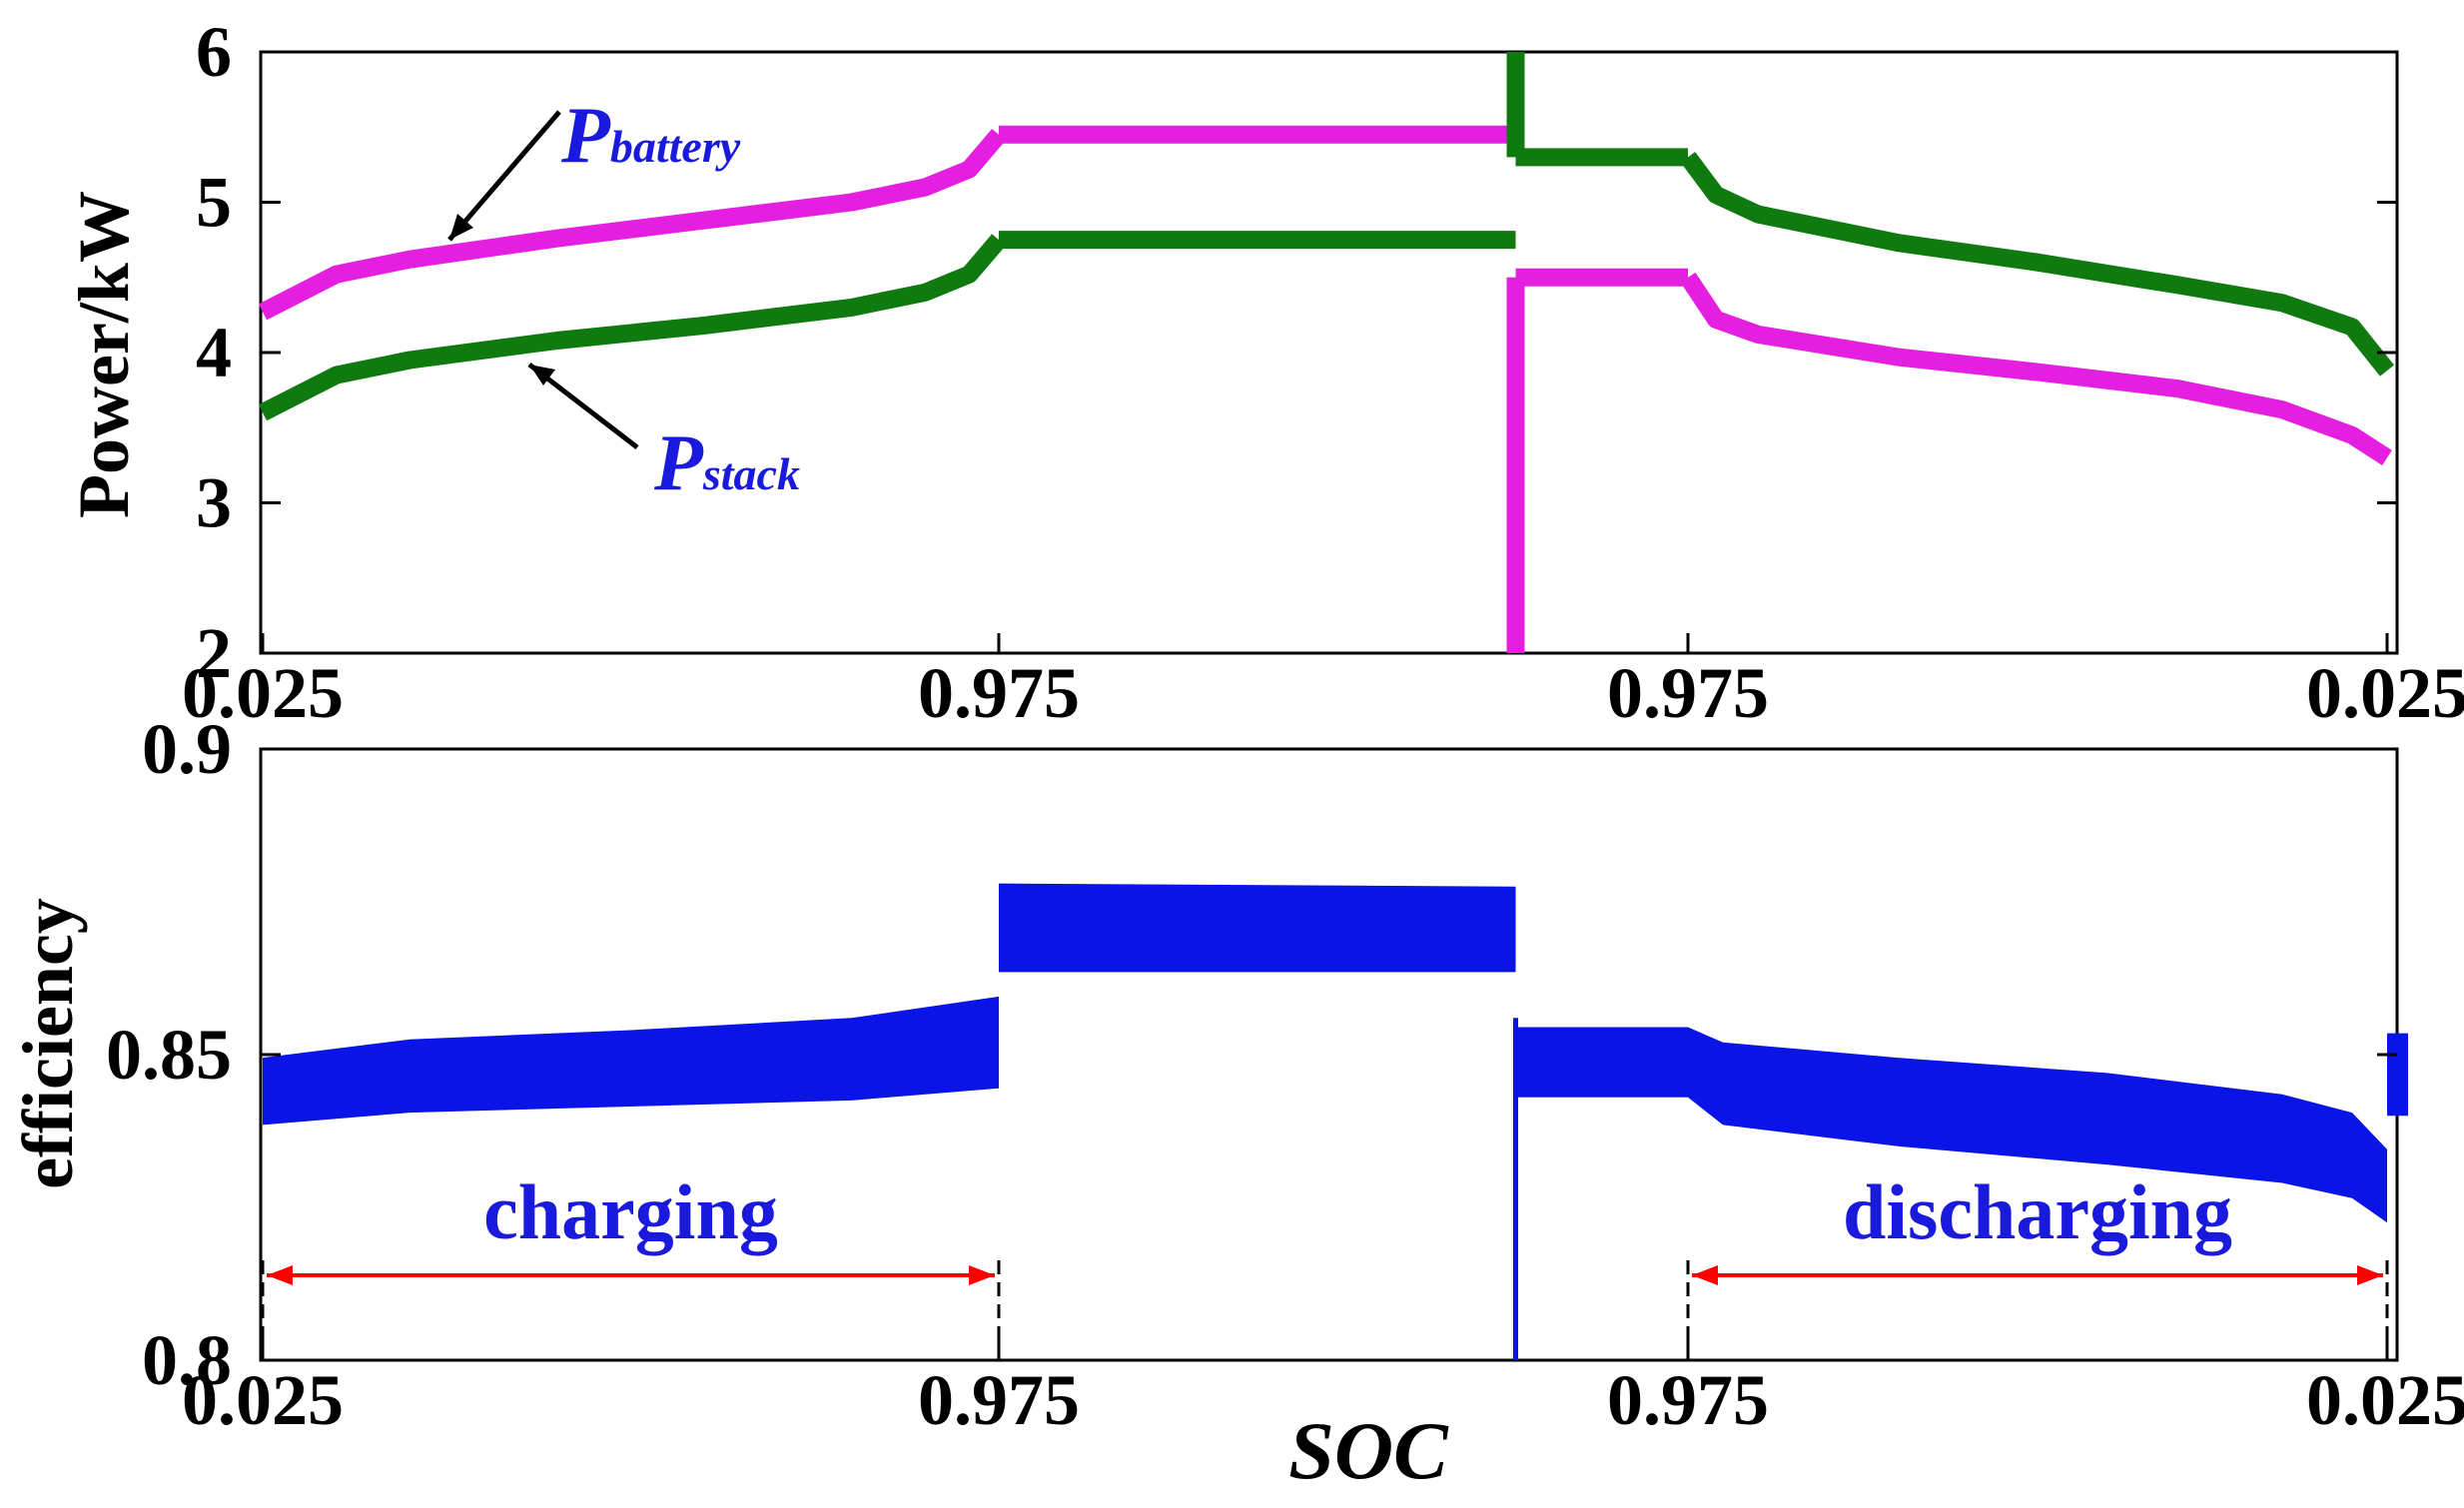 This screenshot has width=2464, height=1508. Describe the element at coordinates (631, 1212) in the screenshot. I see `charging-label: charging` at that location.